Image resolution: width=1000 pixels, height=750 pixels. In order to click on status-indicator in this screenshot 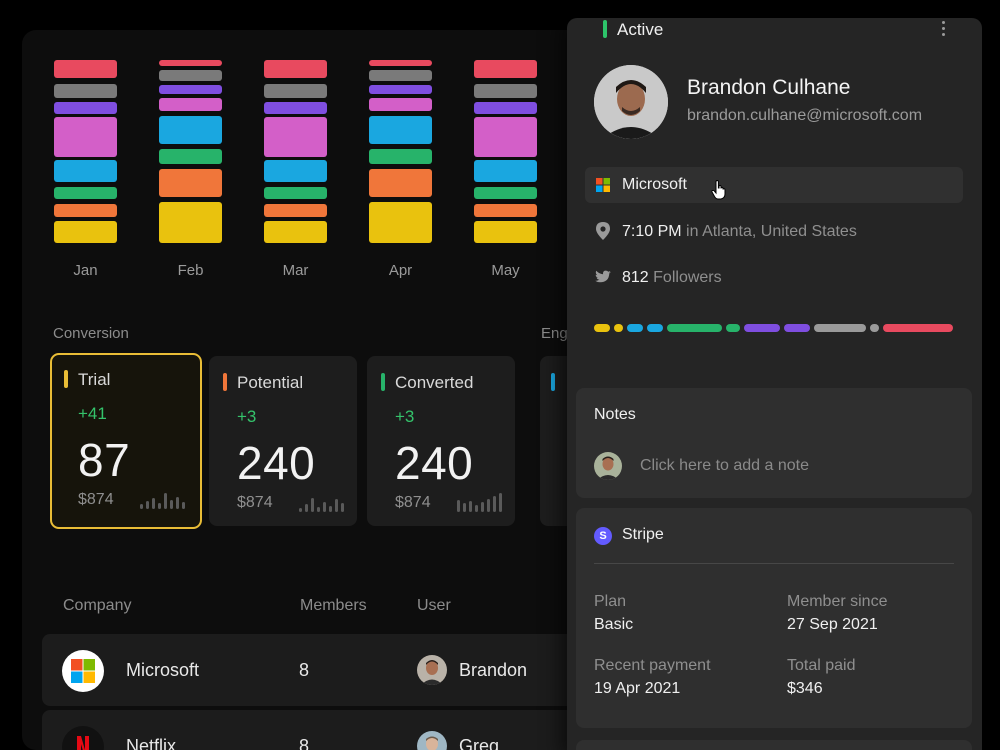, I will do `click(605, 29)`.